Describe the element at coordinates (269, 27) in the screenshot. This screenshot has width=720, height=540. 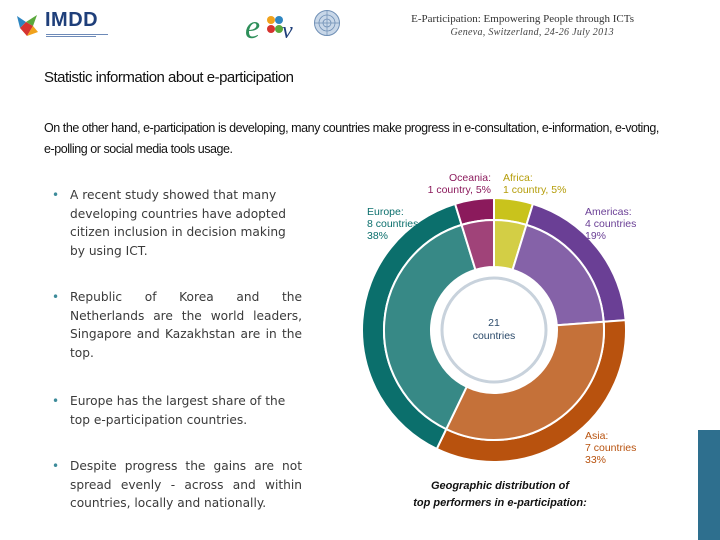
I see `egov-logo-icon: e v` at that location.